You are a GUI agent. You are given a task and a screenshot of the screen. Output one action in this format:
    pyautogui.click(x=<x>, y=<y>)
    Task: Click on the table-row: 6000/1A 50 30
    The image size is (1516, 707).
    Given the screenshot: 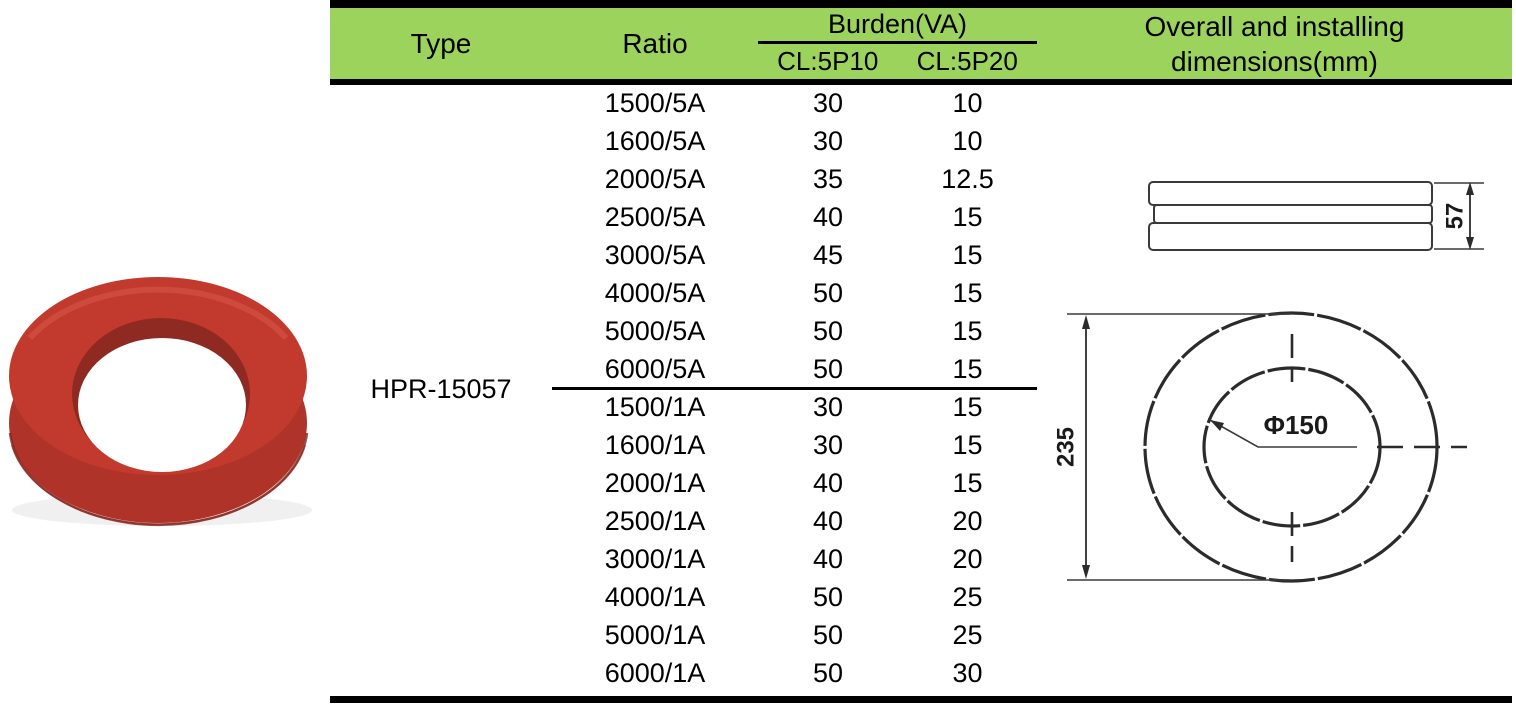 What is the action you would take?
    pyautogui.click(x=794, y=673)
    